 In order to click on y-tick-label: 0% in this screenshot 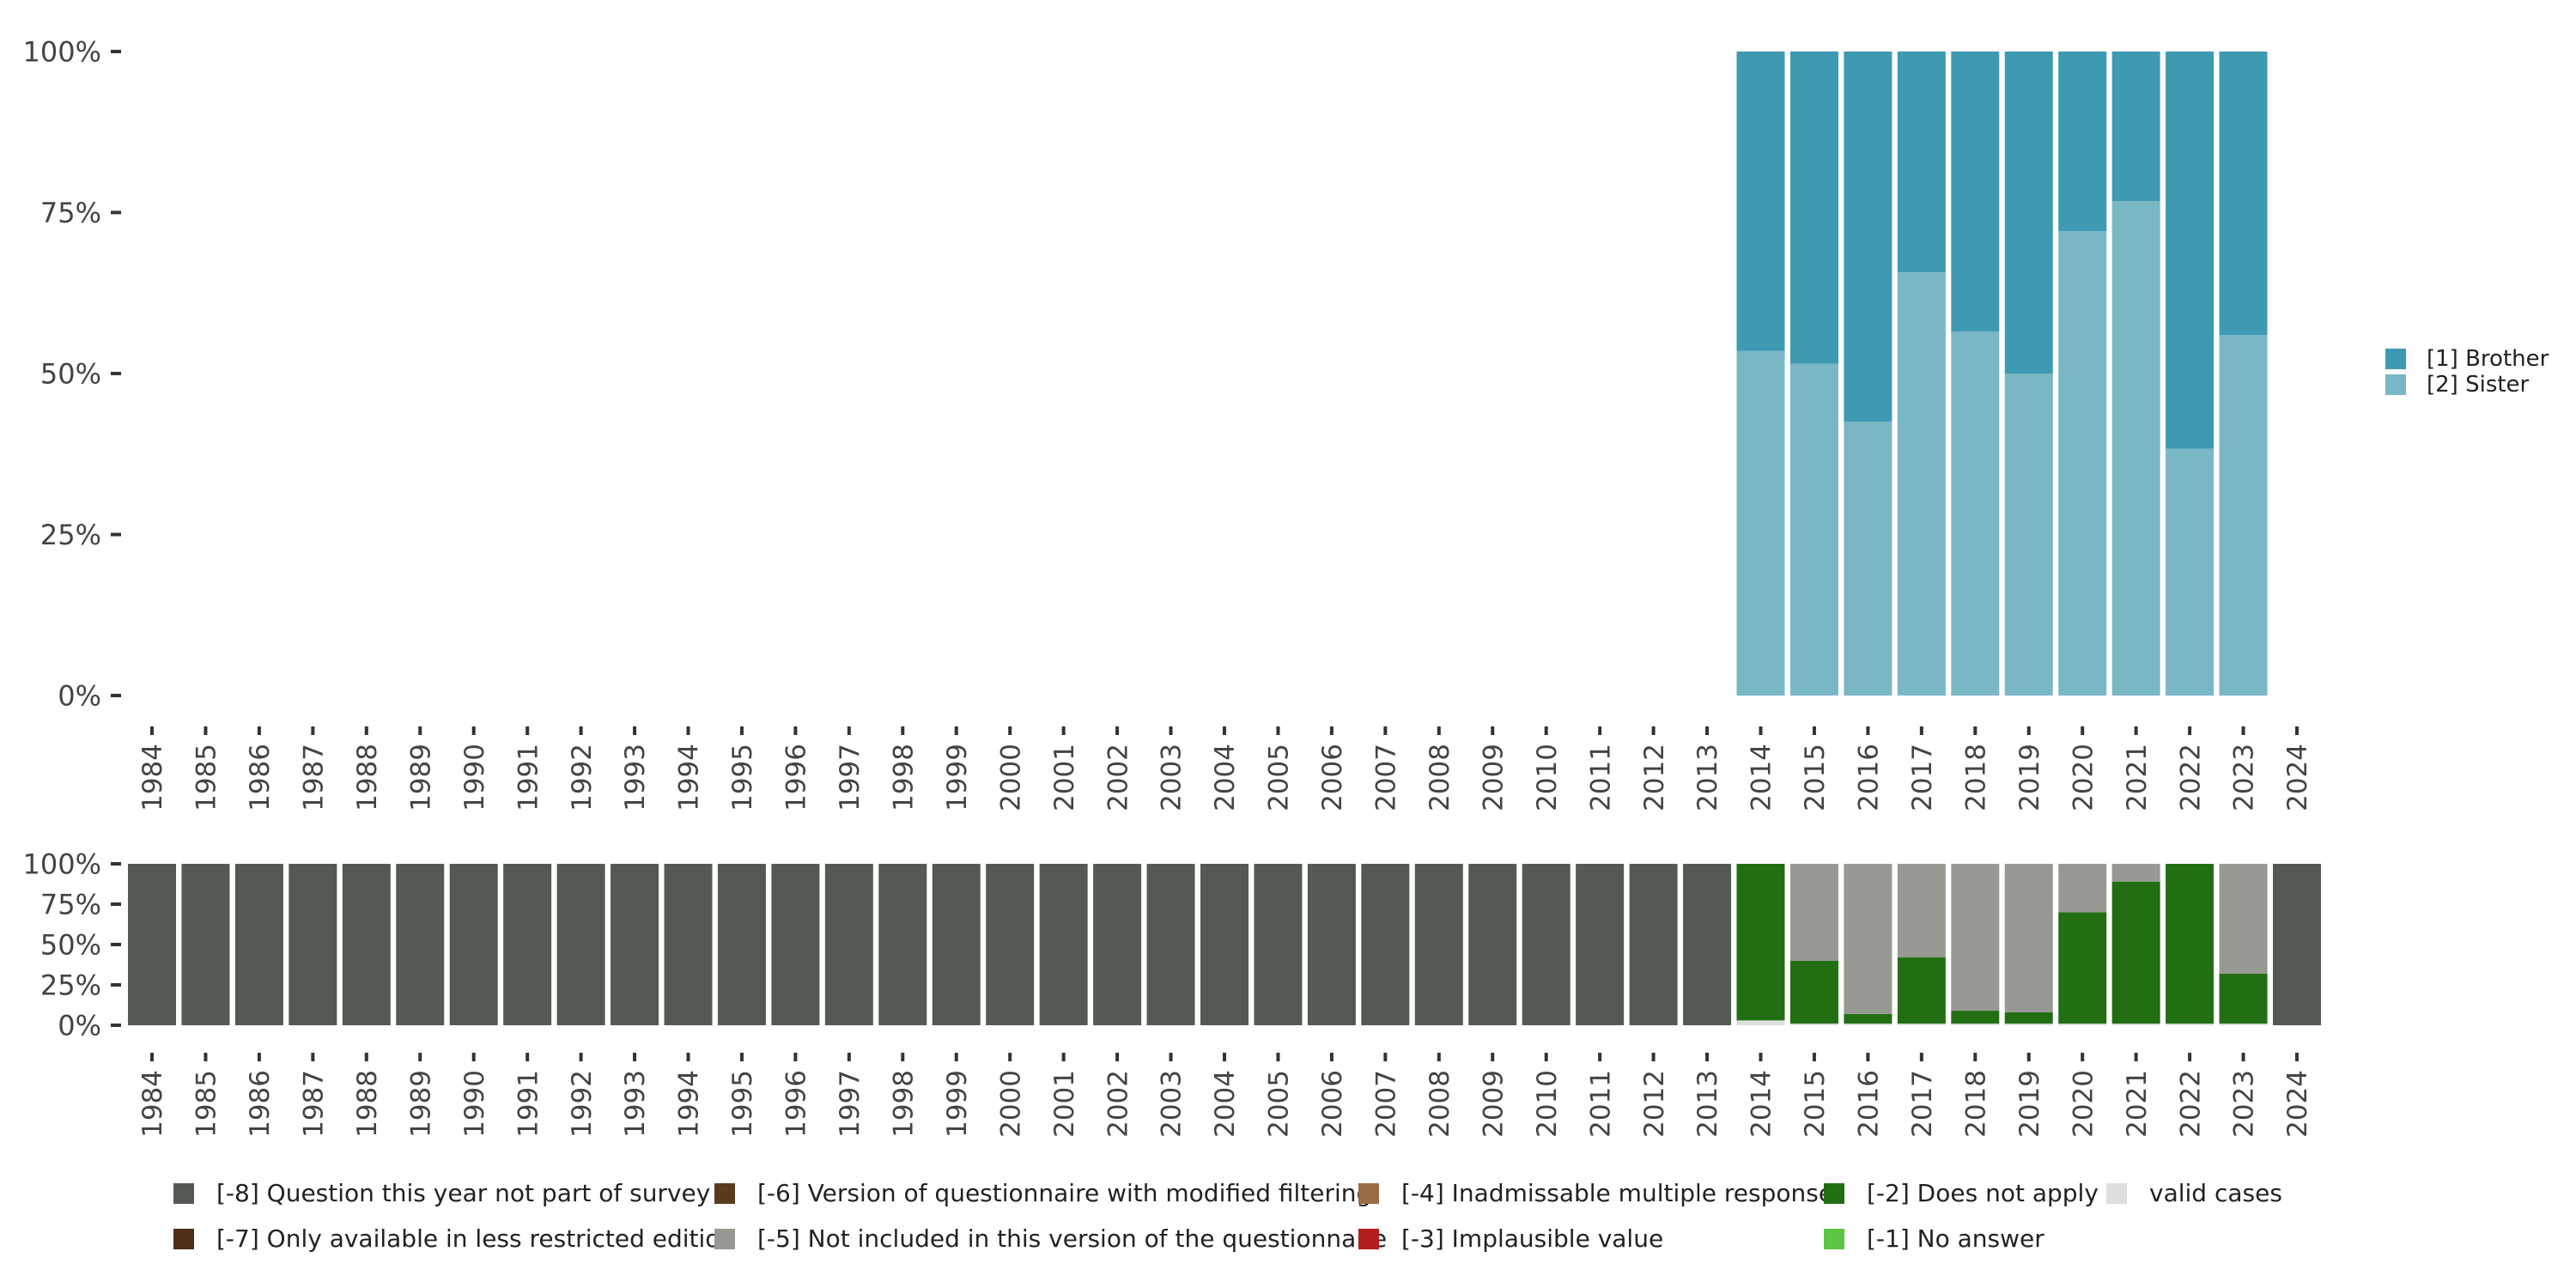, I will do `click(79, 696)`.